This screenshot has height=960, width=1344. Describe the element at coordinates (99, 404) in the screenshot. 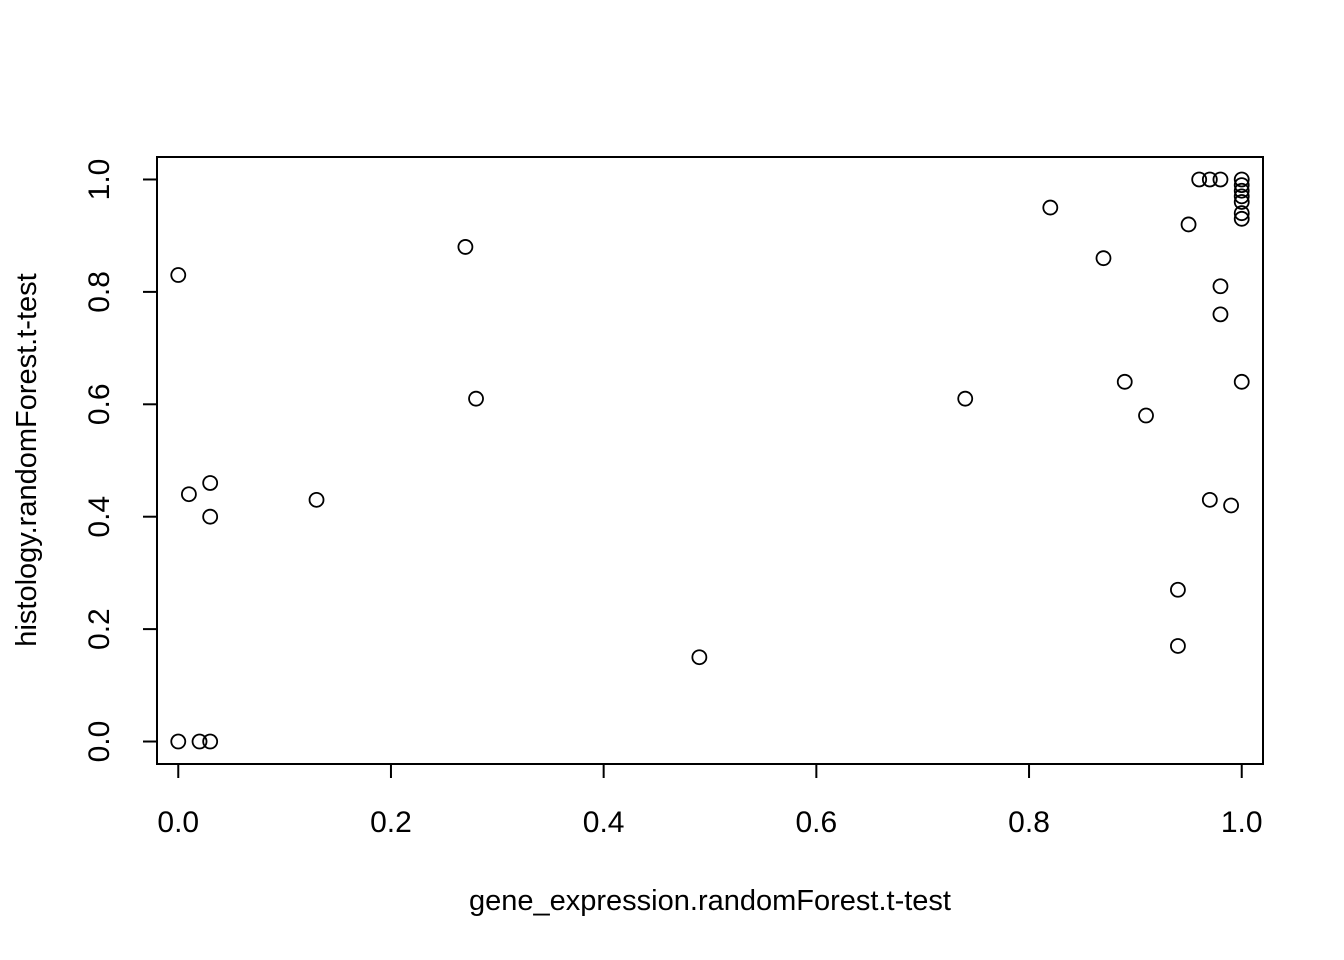

I see `y-tick-label: 0.6` at that location.